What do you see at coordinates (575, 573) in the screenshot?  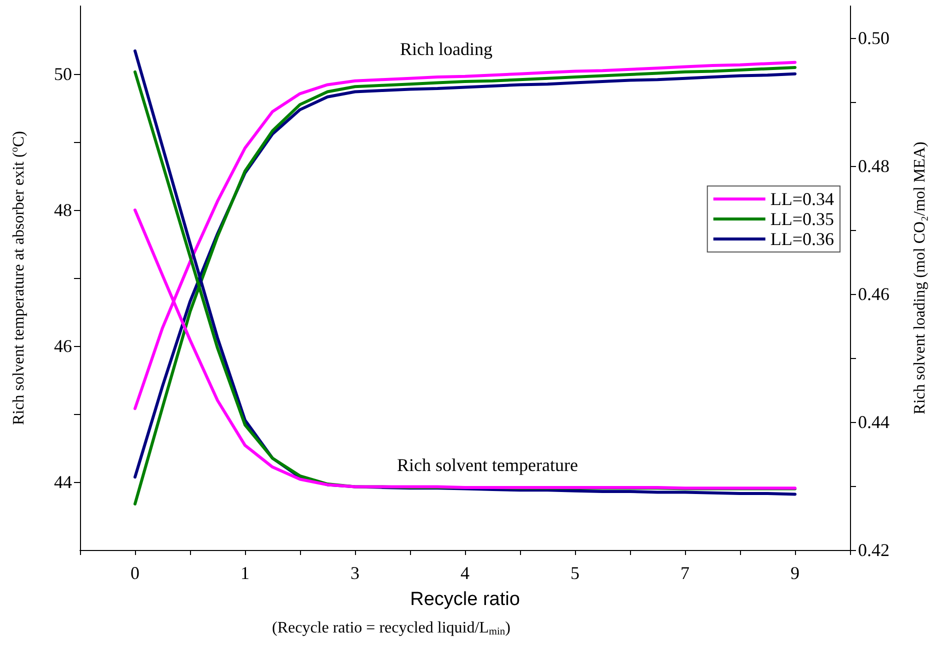 I see `x-tick-label: 5` at bounding box center [575, 573].